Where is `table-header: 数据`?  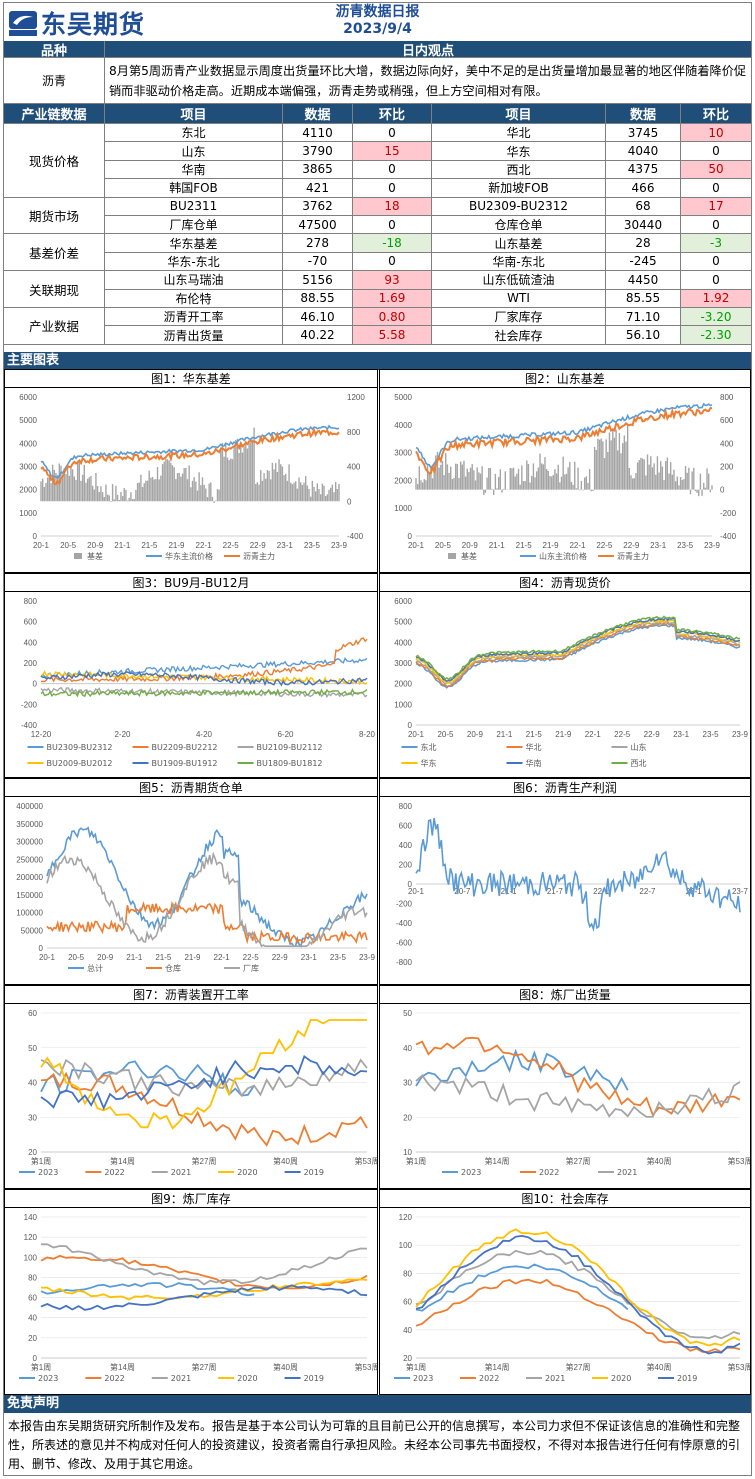 table-header: 数据 is located at coordinates (318, 114).